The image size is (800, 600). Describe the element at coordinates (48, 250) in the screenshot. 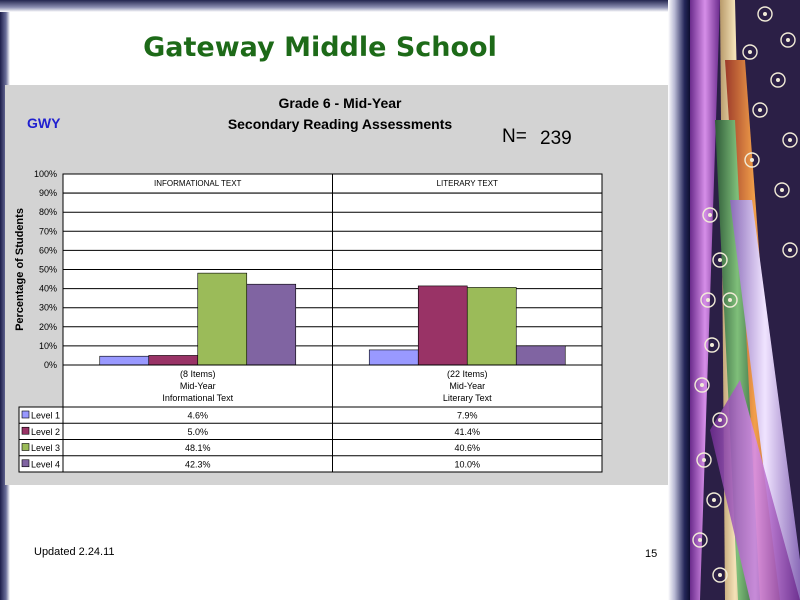

I see `y-tick-label: 60%` at that location.